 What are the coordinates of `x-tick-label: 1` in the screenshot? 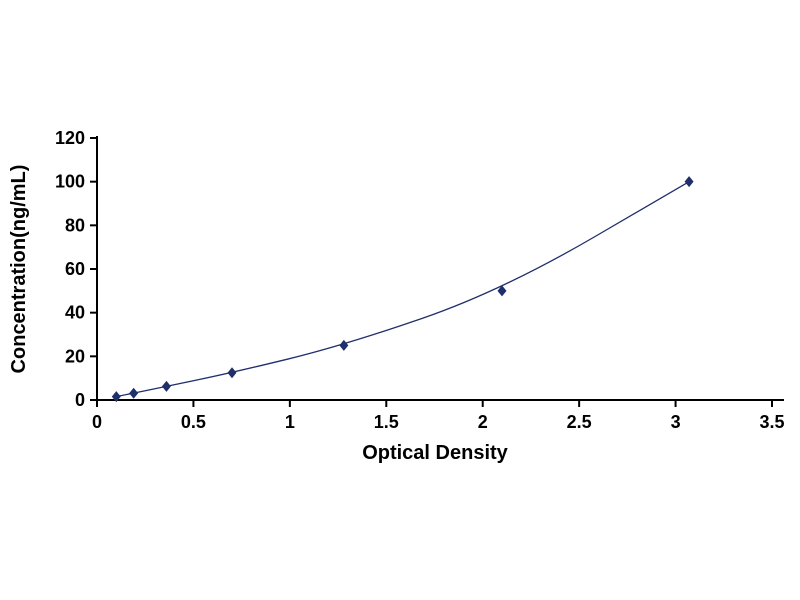 It's located at (290, 422).